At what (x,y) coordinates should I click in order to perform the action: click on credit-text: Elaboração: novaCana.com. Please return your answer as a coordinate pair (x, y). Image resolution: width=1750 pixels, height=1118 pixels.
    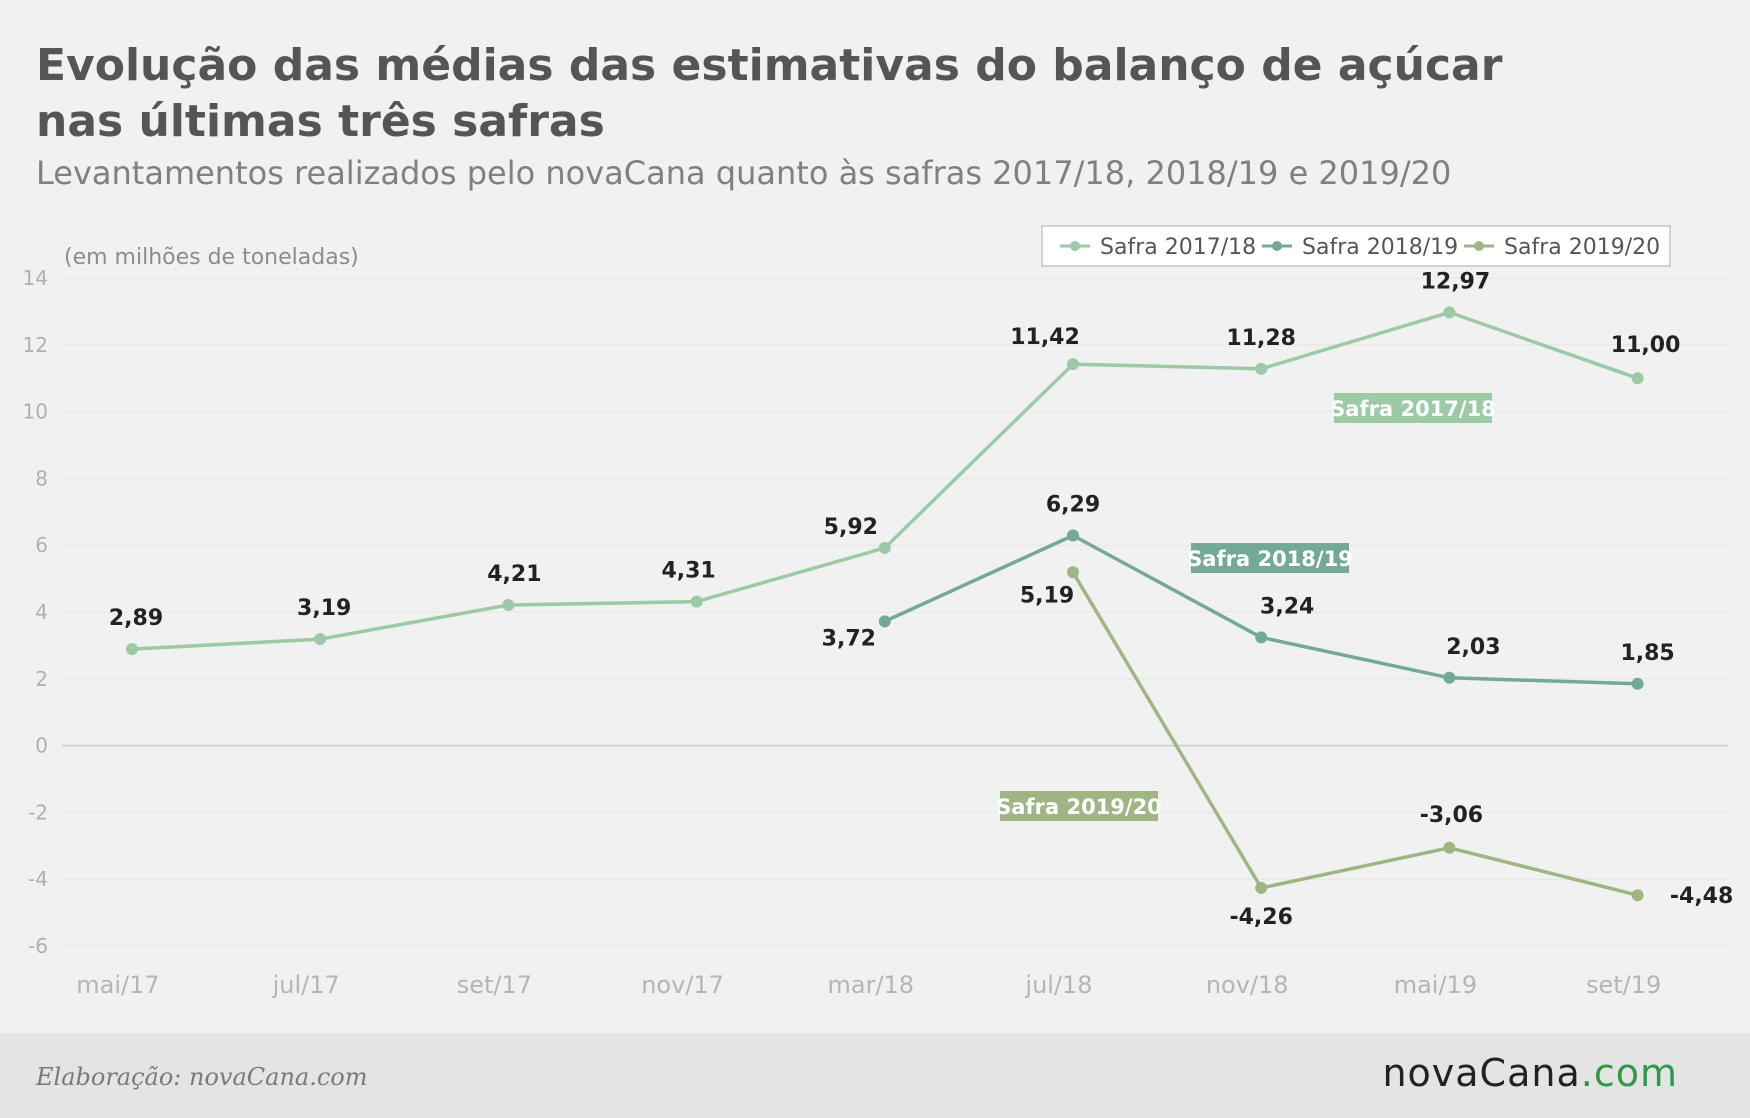
    Looking at the image, I should click on (202, 1077).